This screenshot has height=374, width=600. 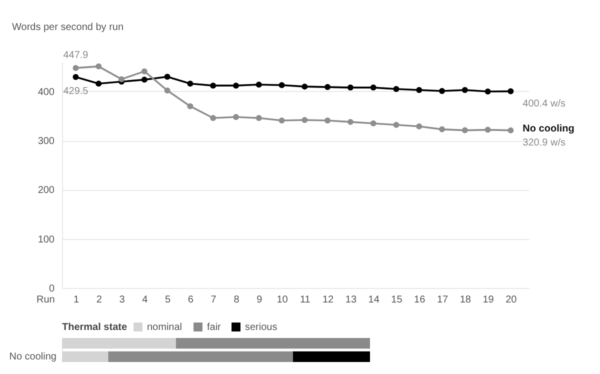 What do you see at coordinates (99, 300) in the screenshot?
I see `x-tick-label: 2` at bounding box center [99, 300].